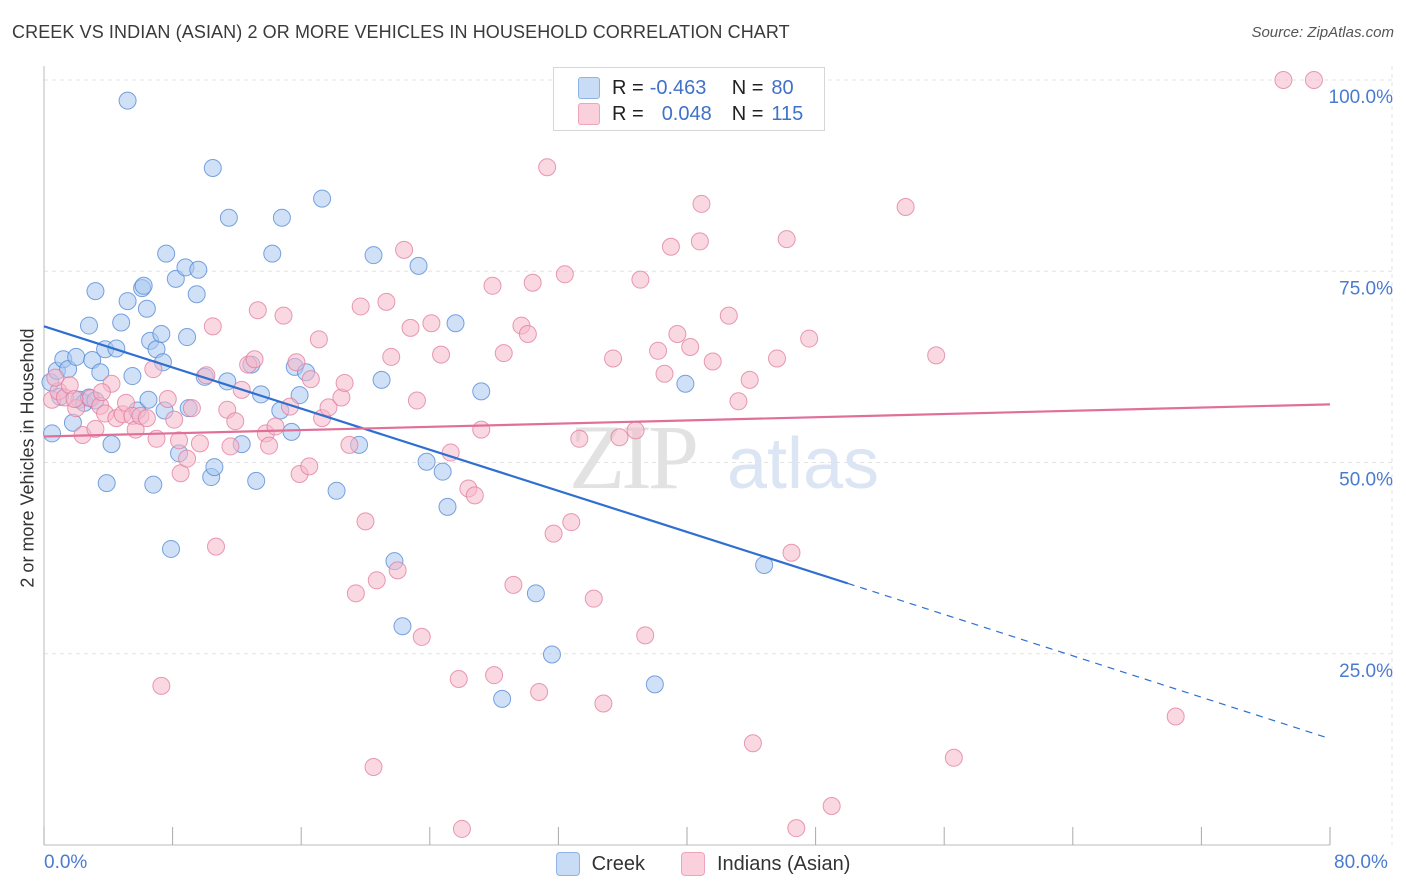  I want to click on legend-r-value: -0.463, so click(678, 87).